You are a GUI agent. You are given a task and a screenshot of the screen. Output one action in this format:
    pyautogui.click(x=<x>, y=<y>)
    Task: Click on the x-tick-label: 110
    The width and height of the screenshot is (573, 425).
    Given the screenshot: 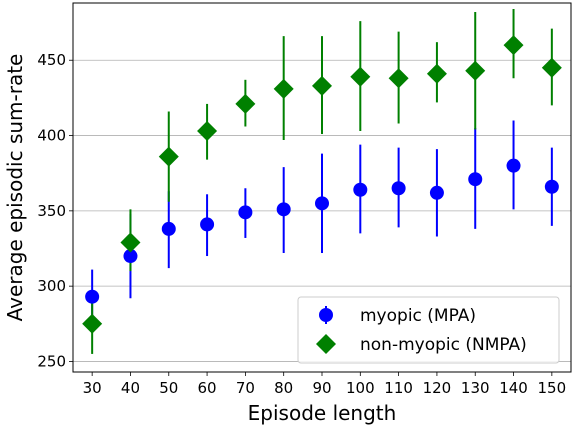 What is the action you would take?
    pyautogui.click(x=398, y=388)
    